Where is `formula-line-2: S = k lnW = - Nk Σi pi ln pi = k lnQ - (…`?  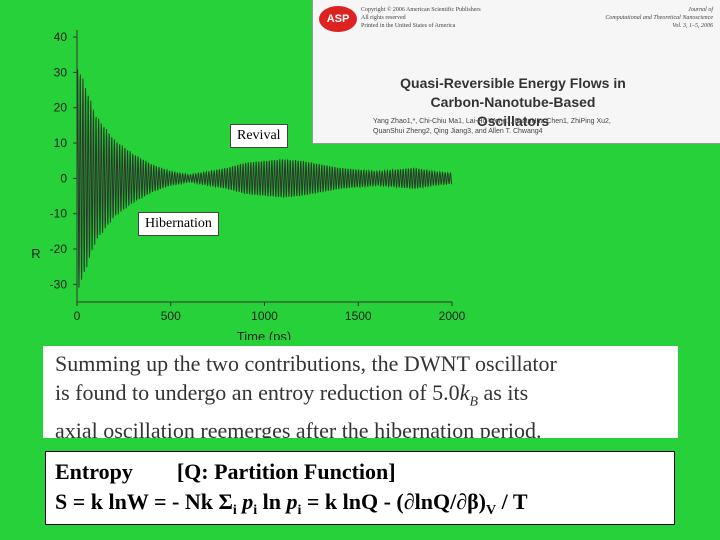 formula-line-2: S = k lnW = - Nk Σi pi ln pi = k lnQ - (… is located at coordinates (364, 505).